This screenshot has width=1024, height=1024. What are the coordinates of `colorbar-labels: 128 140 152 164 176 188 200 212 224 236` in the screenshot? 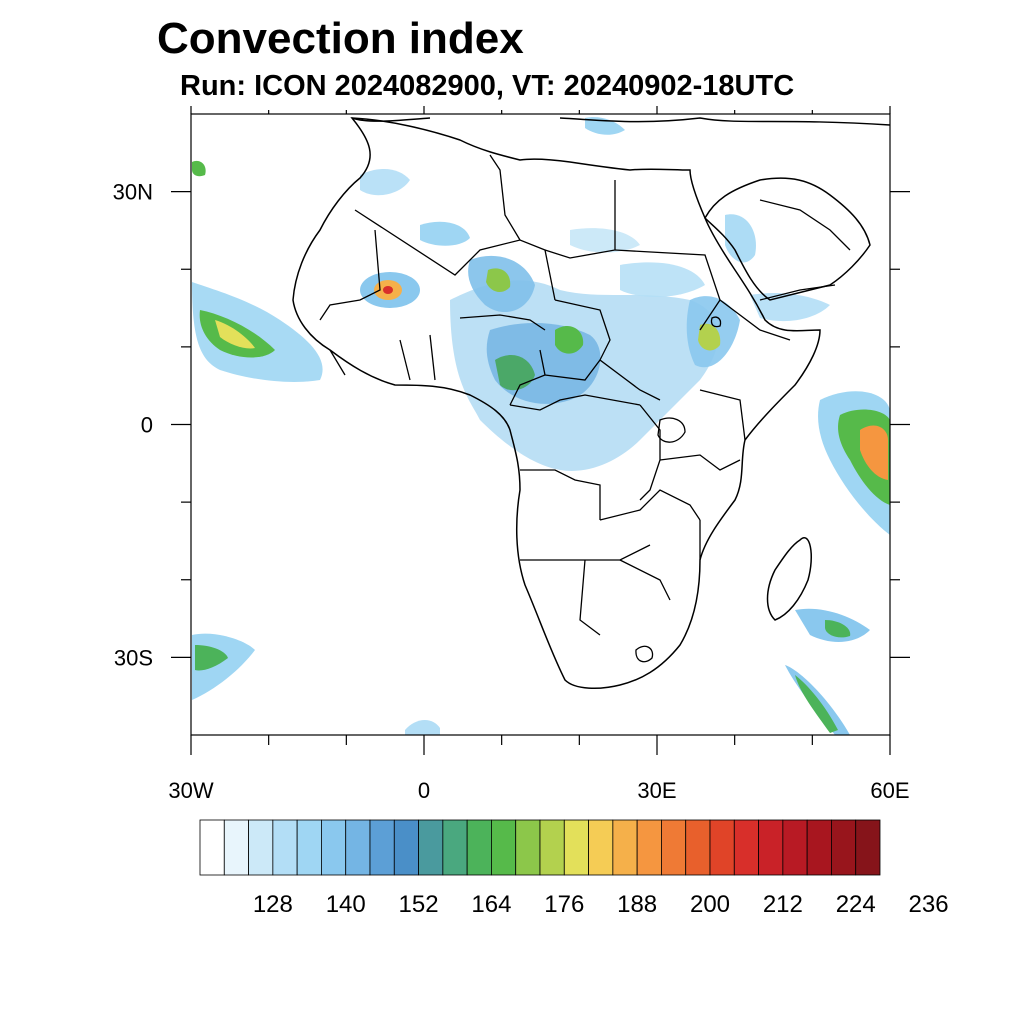 It's located at (601, 904).